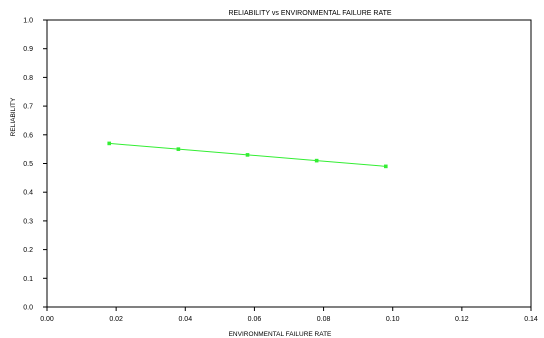 The width and height of the screenshot is (544, 338). What do you see at coordinates (28, 279) in the screenshot?
I see `y-tick-label: 0.1` at bounding box center [28, 279].